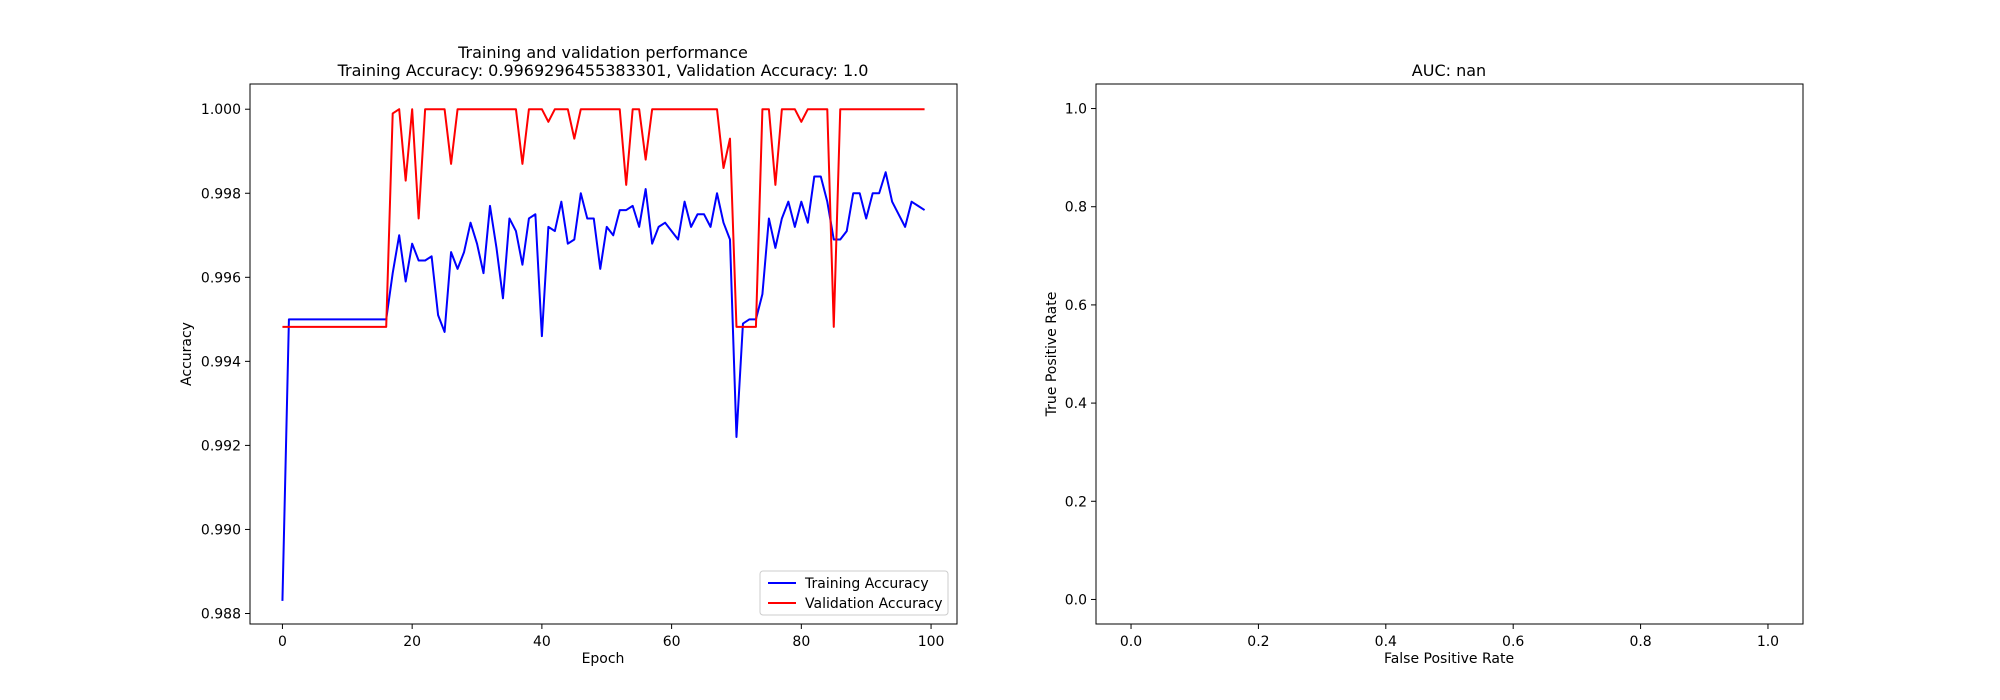 This screenshot has height=700, width=2000. What do you see at coordinates (931, 642) in the screenshot?
I see `x-tick-label: 100` at bounding box center [931, 642].